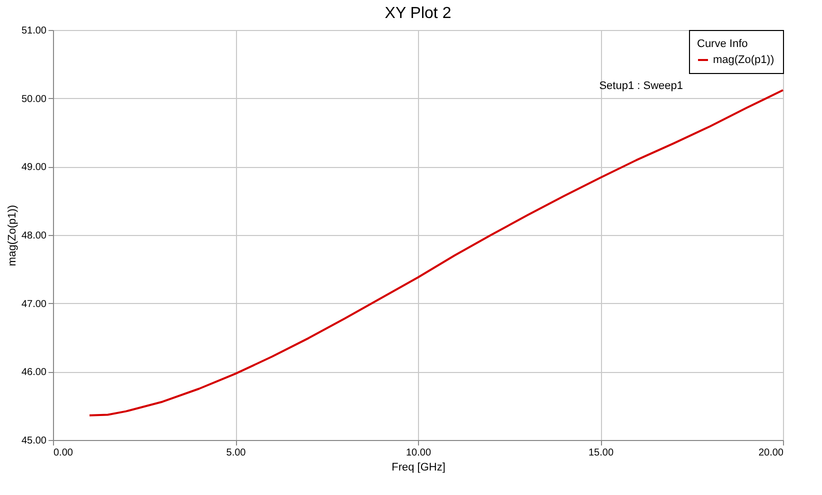  I want to click on y-tick-label: 49.00, so click(34, 168).